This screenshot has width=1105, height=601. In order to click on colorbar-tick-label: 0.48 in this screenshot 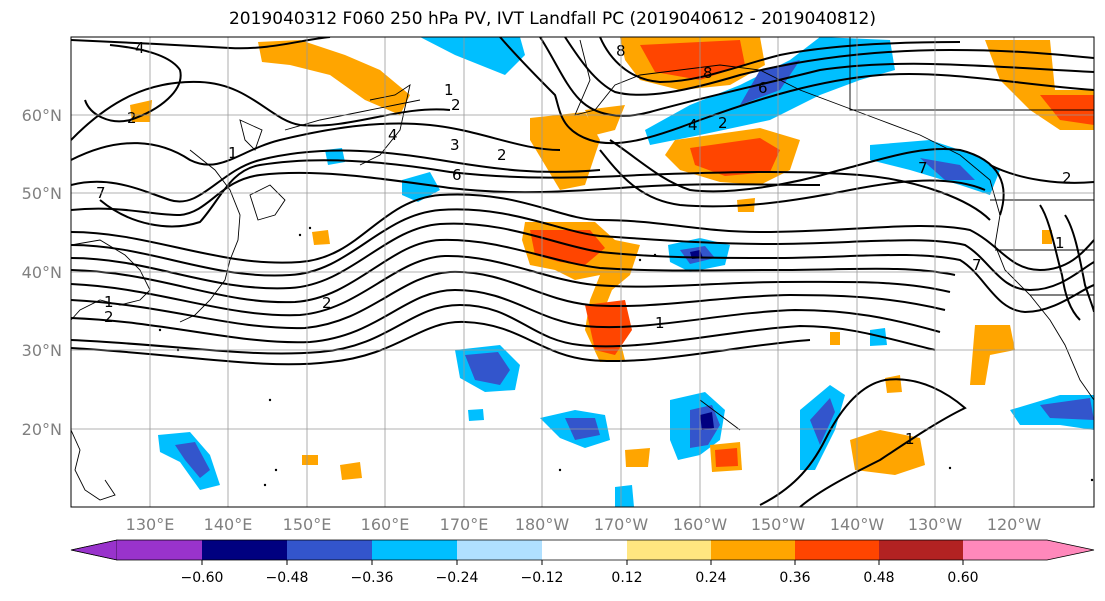, I will do `click(878, 578)`.